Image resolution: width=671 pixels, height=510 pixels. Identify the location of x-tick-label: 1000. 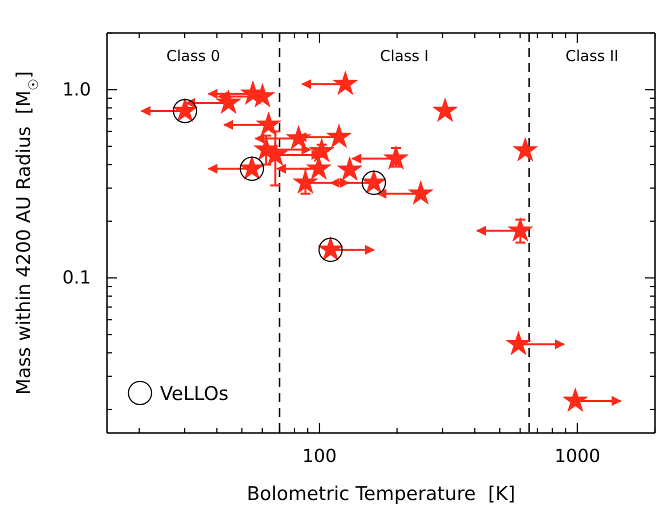
(577, 456).